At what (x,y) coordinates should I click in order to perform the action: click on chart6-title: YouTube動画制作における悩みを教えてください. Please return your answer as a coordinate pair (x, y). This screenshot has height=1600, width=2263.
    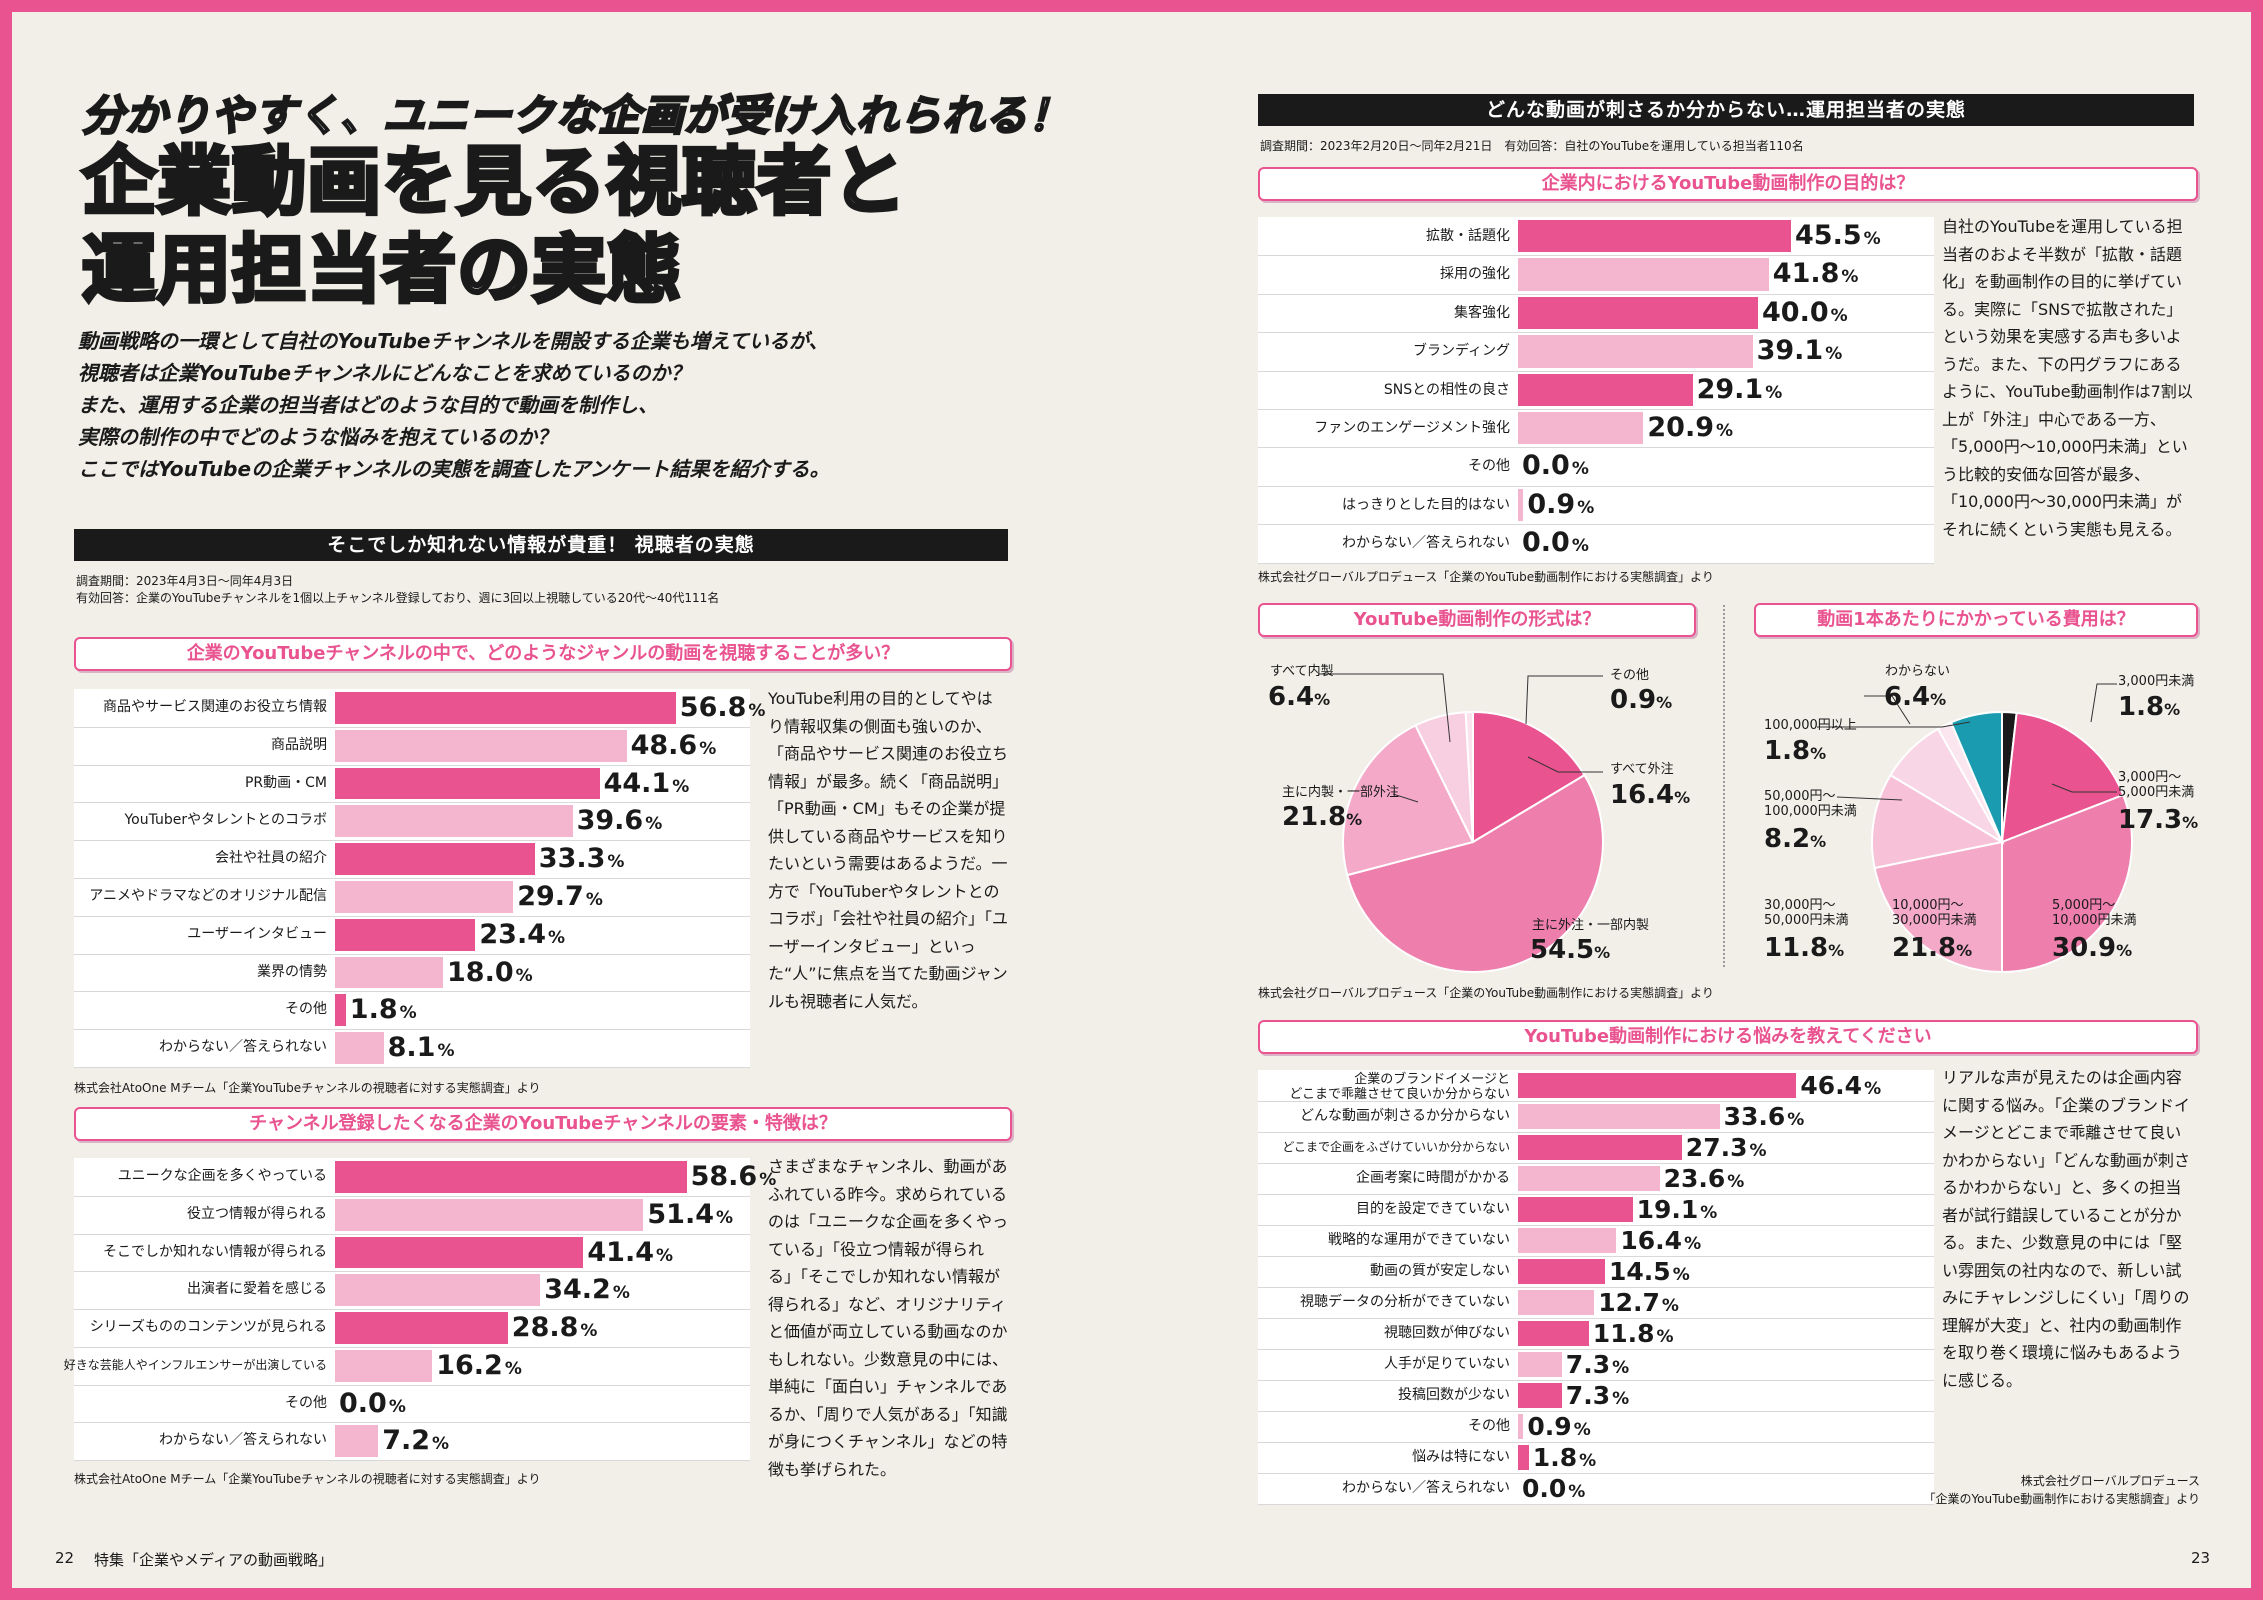
    Looking at the image, I should click on (1728, 1037).